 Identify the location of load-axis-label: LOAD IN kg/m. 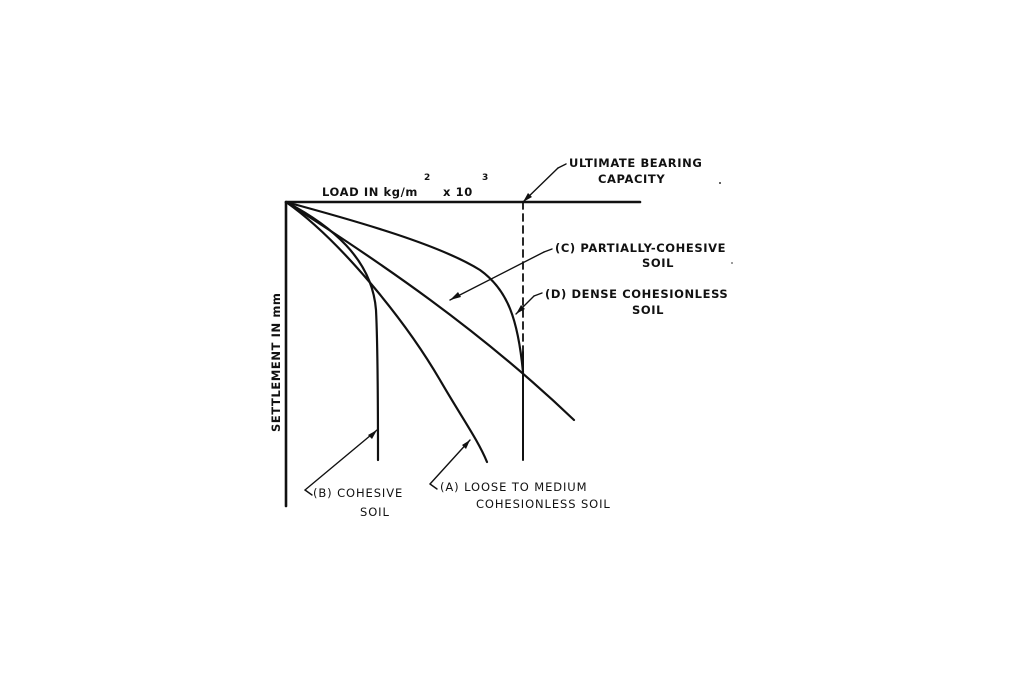
(370, 192).